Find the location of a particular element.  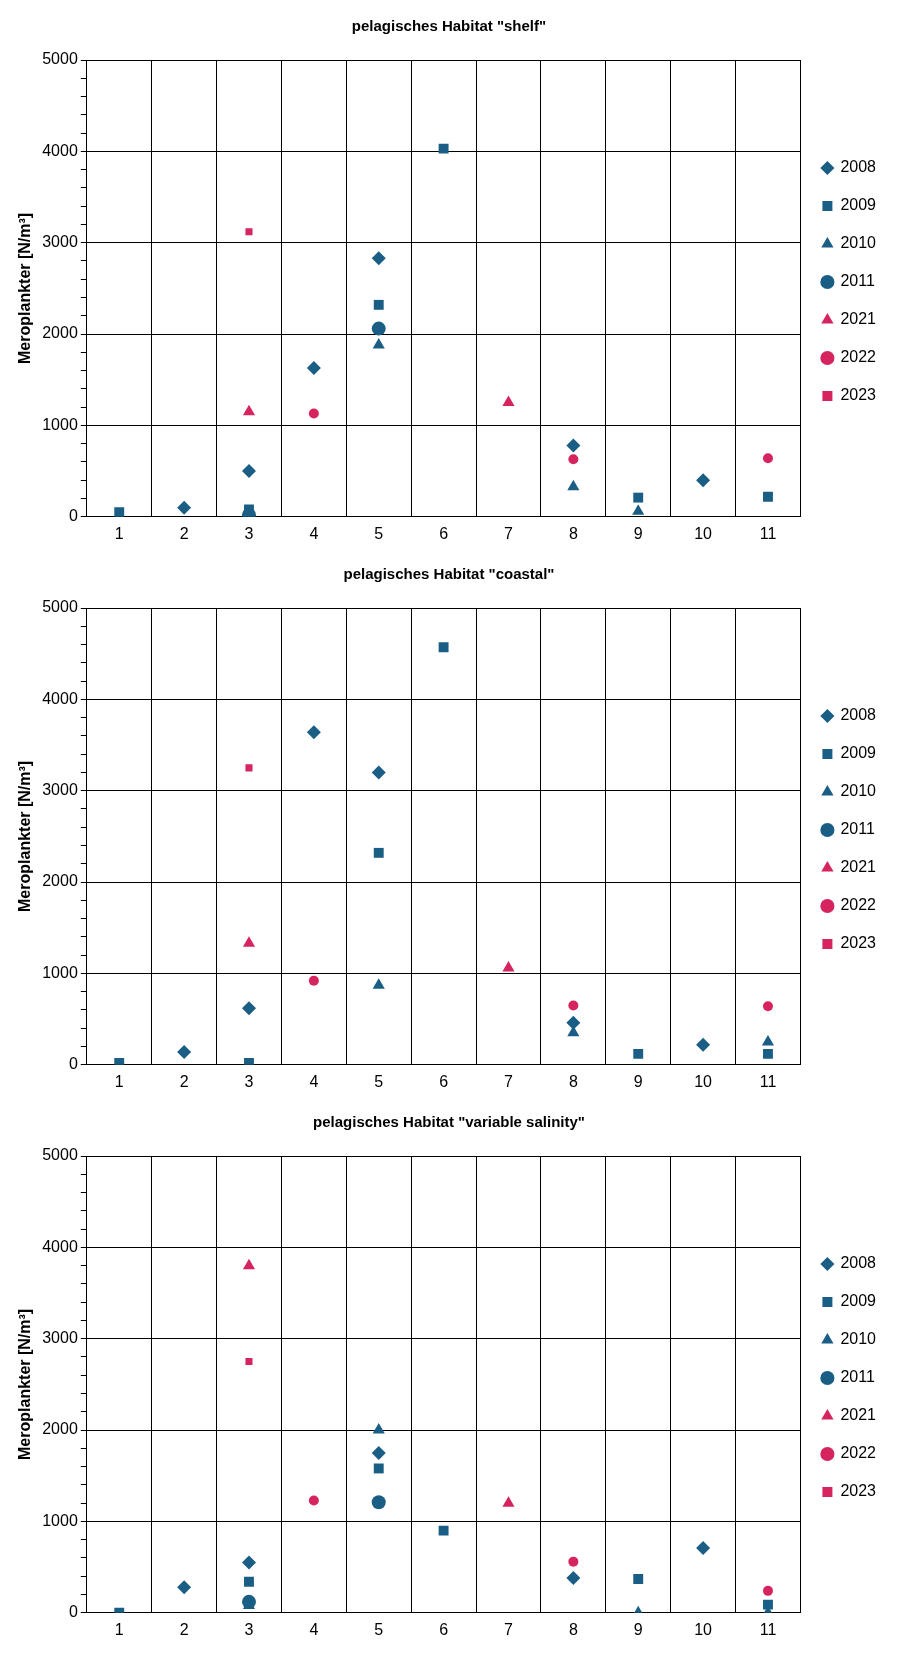

x-tick-label: 5 is located at coordinates (379, 1629).